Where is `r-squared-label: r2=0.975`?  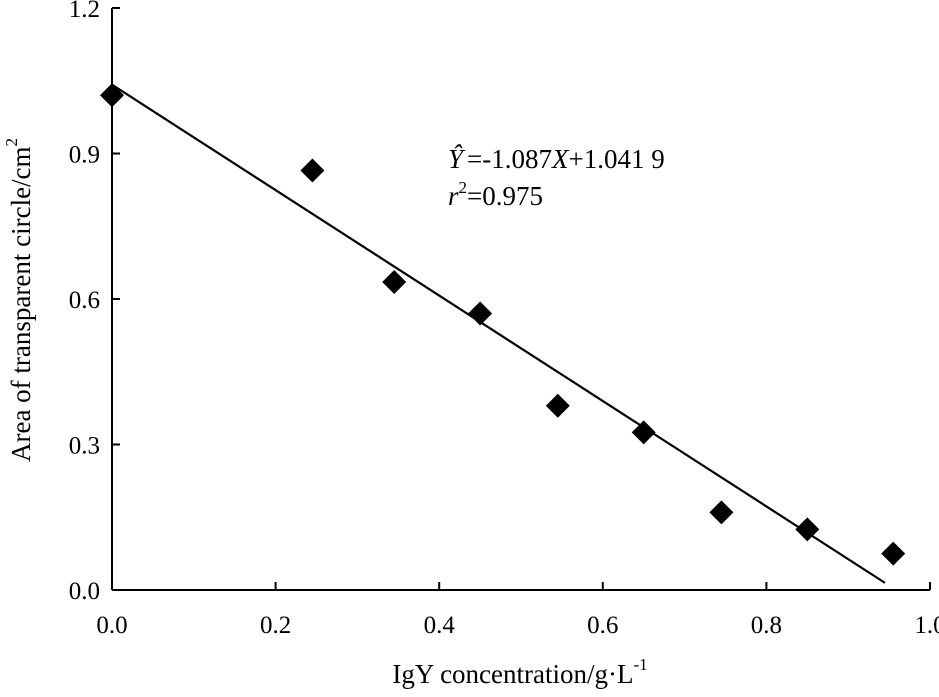 r-squared-label: r2=0.975 is located at coordinates (495, 194).